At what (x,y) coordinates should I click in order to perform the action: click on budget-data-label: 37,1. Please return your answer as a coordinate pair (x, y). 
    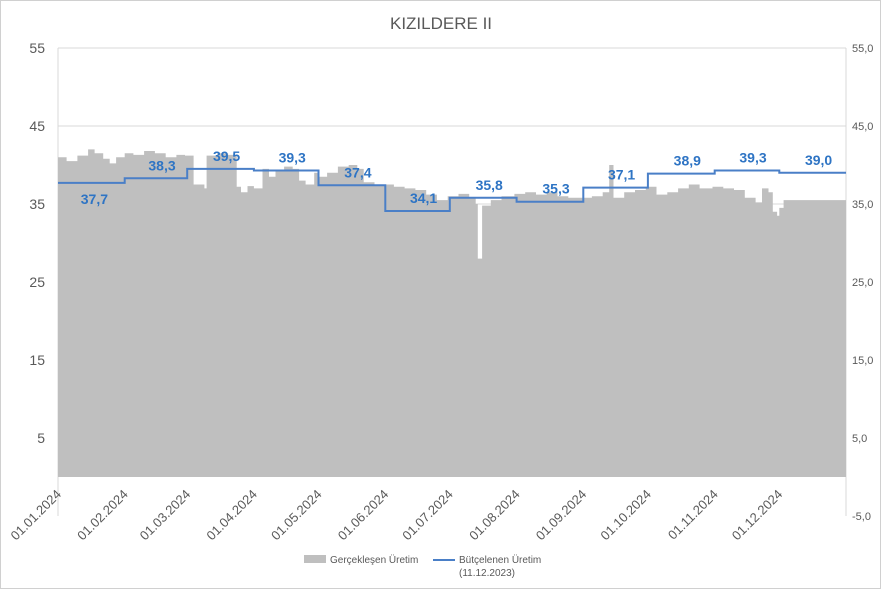
    Looking at the image, I should click on (621, 175).